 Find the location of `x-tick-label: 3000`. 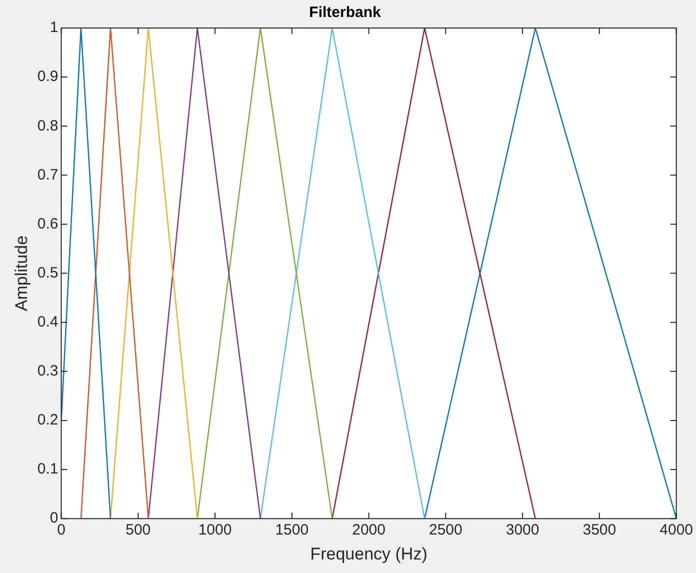

x-tick-label: 3000 is located at coordinates (523, 530).